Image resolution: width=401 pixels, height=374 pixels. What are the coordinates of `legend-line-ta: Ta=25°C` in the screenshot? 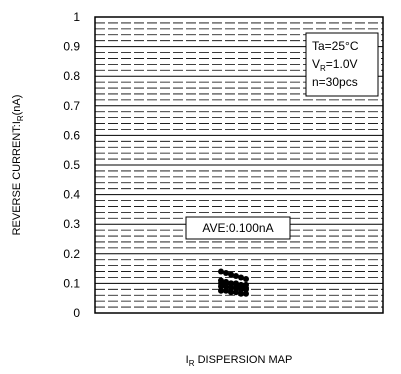 It's located at (335, 46).